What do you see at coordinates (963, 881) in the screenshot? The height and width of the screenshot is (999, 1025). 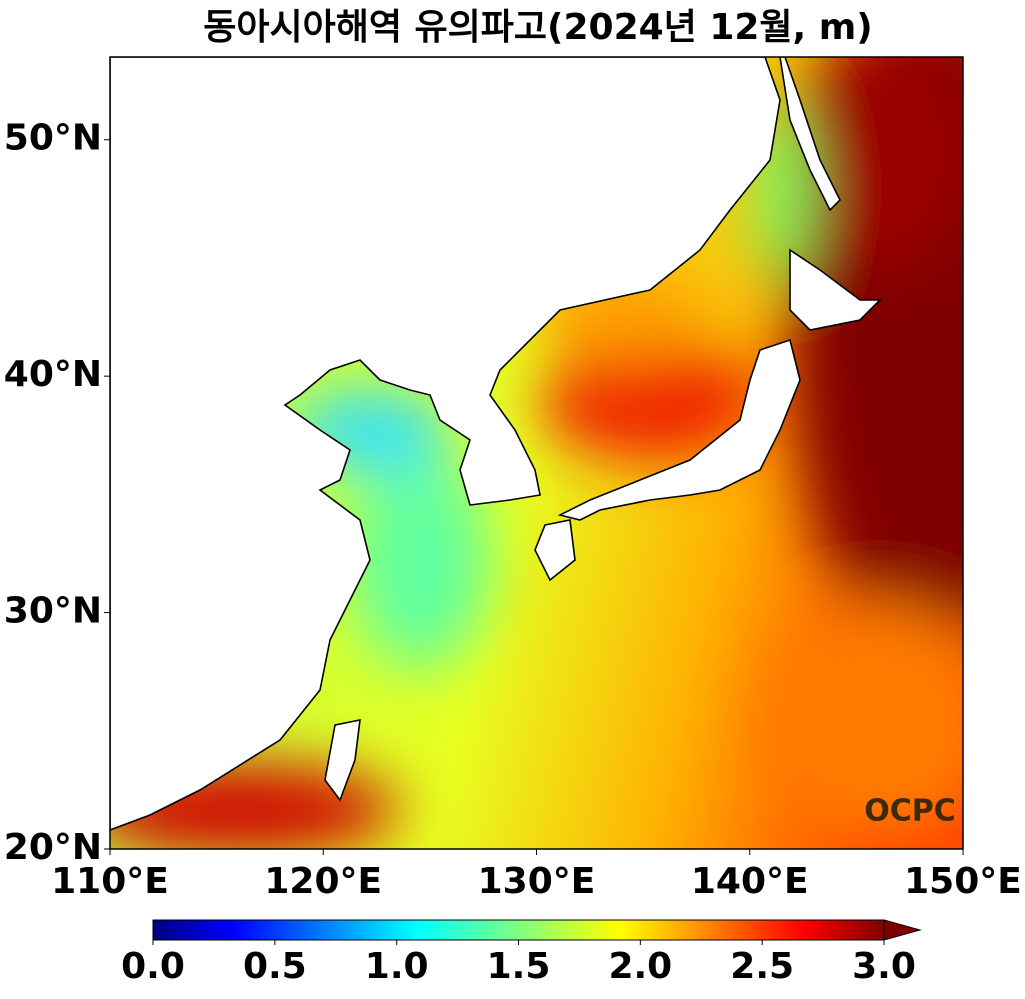 I see `x-tick-label: 150°E` at bounding box center [963, 881].